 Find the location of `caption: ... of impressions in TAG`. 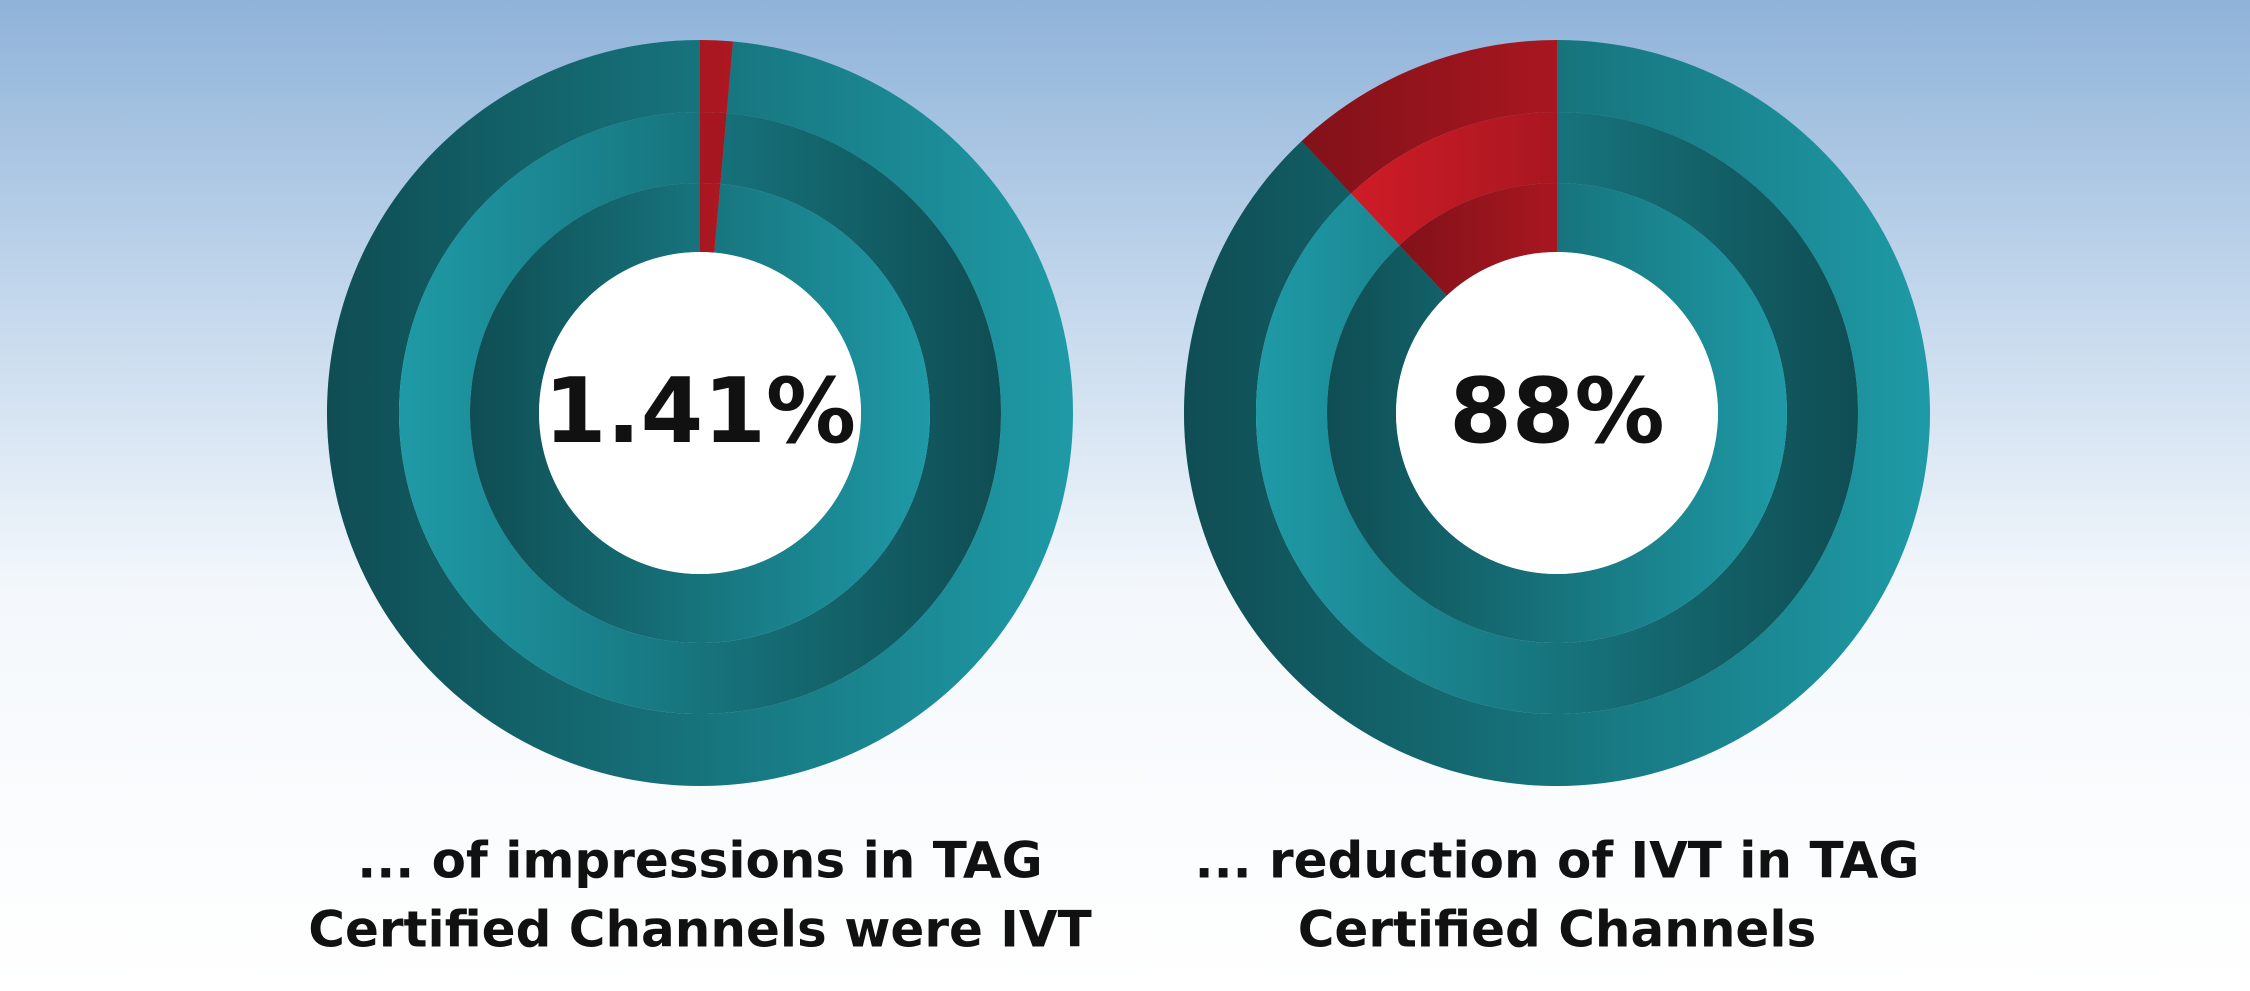

caption: ... of impressions in TAG is located at coordinates (699, 861).